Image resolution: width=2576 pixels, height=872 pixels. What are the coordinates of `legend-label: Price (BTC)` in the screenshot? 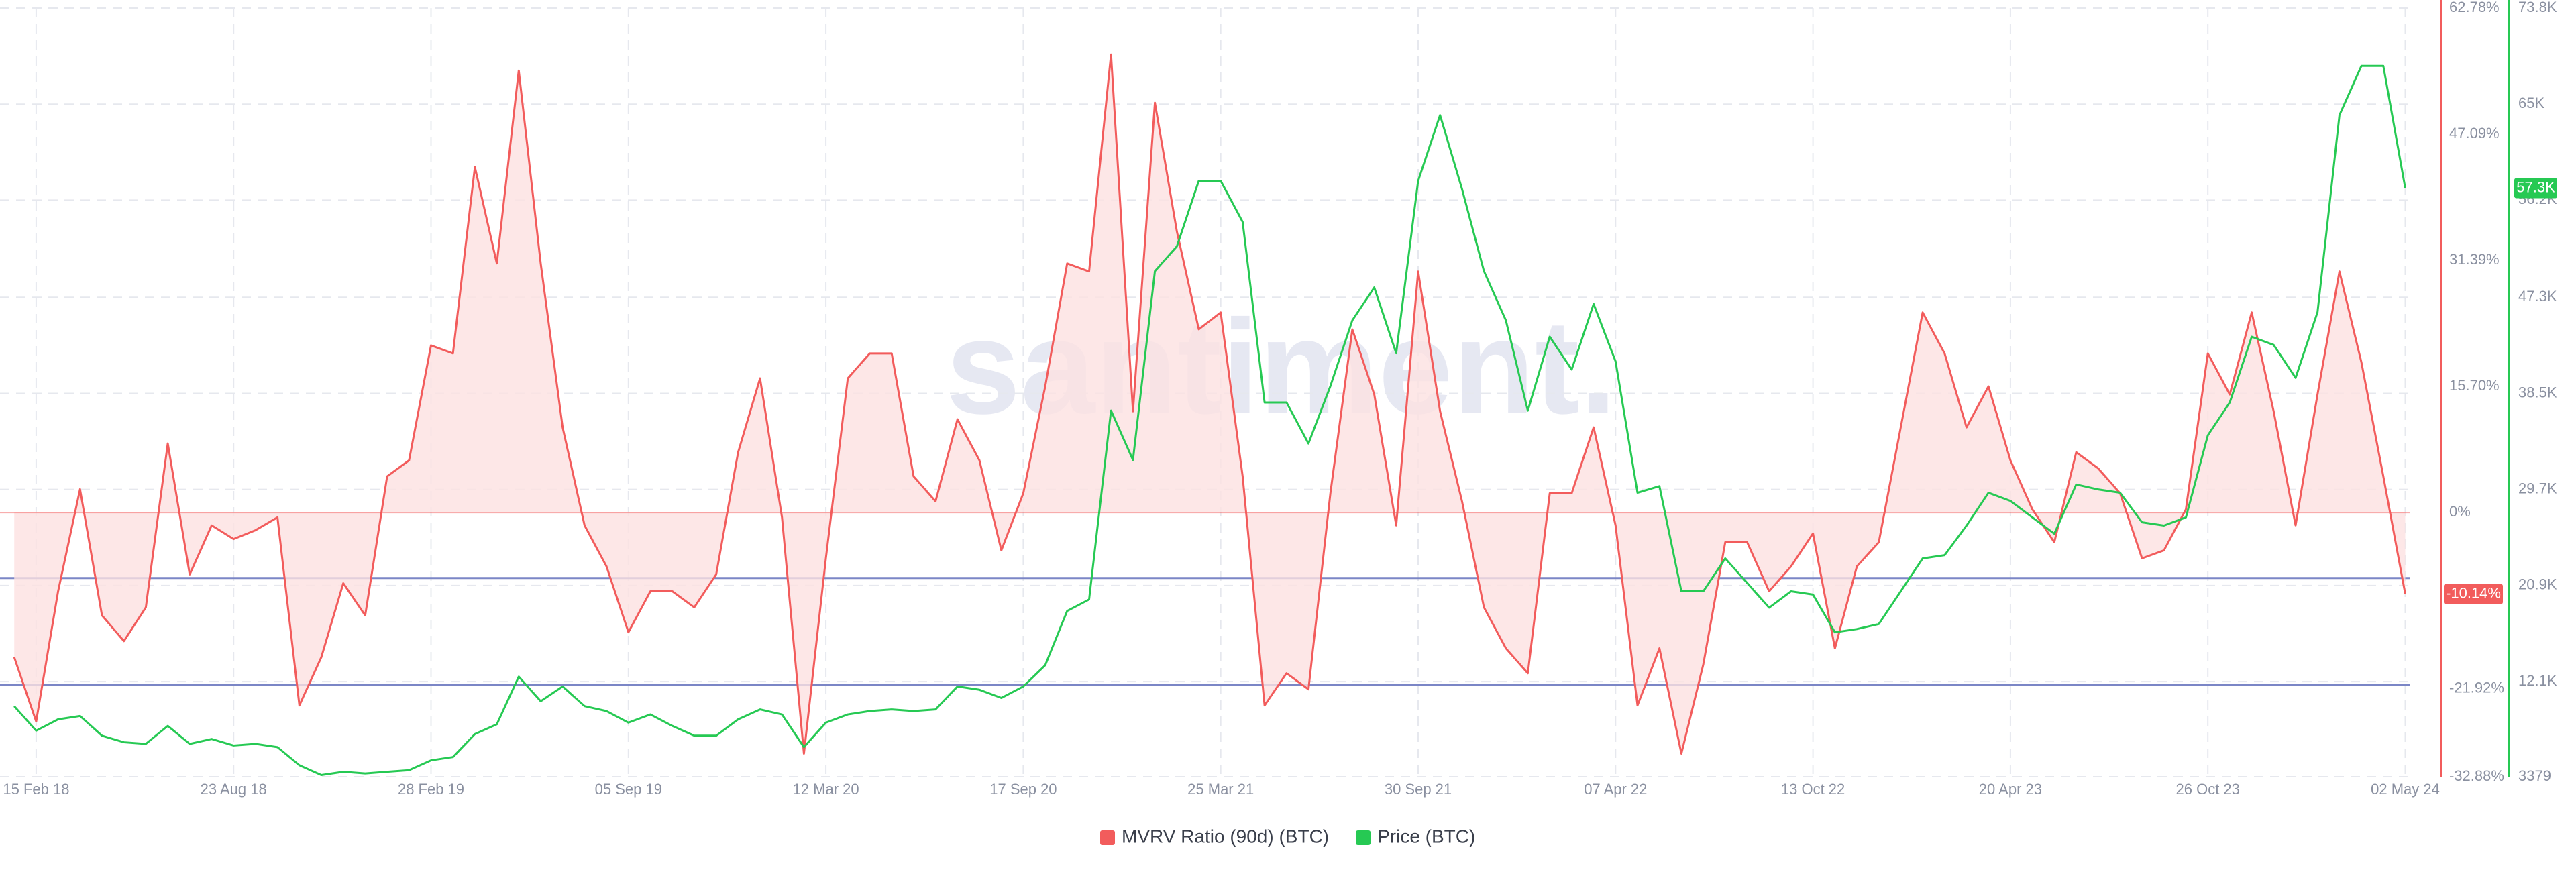 It's located at (1426, 836).